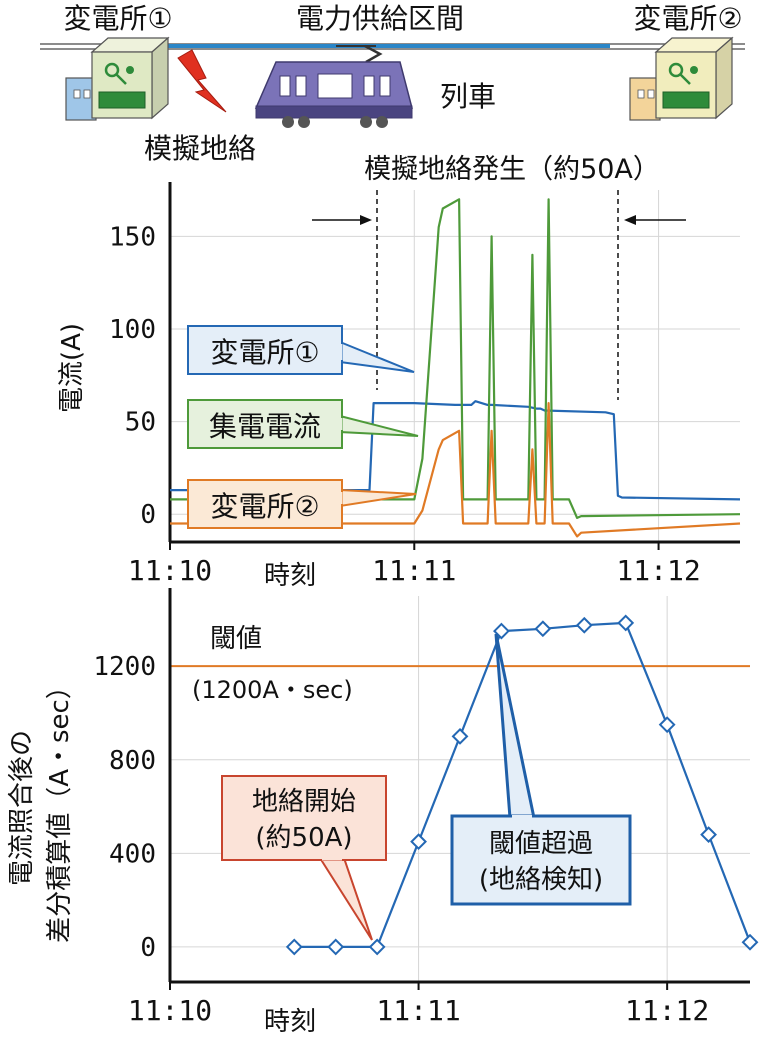 Image resolution: width=784 pixels, height=1037 pixels. I want to click on power-section-diagram: 変電所① 電力供給区間 変電所② 模擬地絡, so click(392, 83).